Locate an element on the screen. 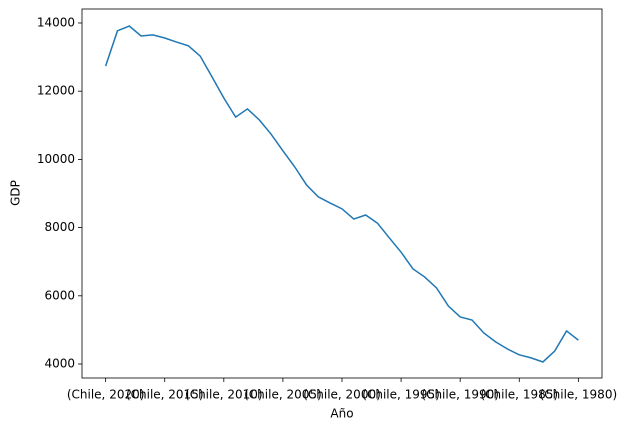  x-tick-label: (Chile, 2005) is located at coordinates (283, 395).